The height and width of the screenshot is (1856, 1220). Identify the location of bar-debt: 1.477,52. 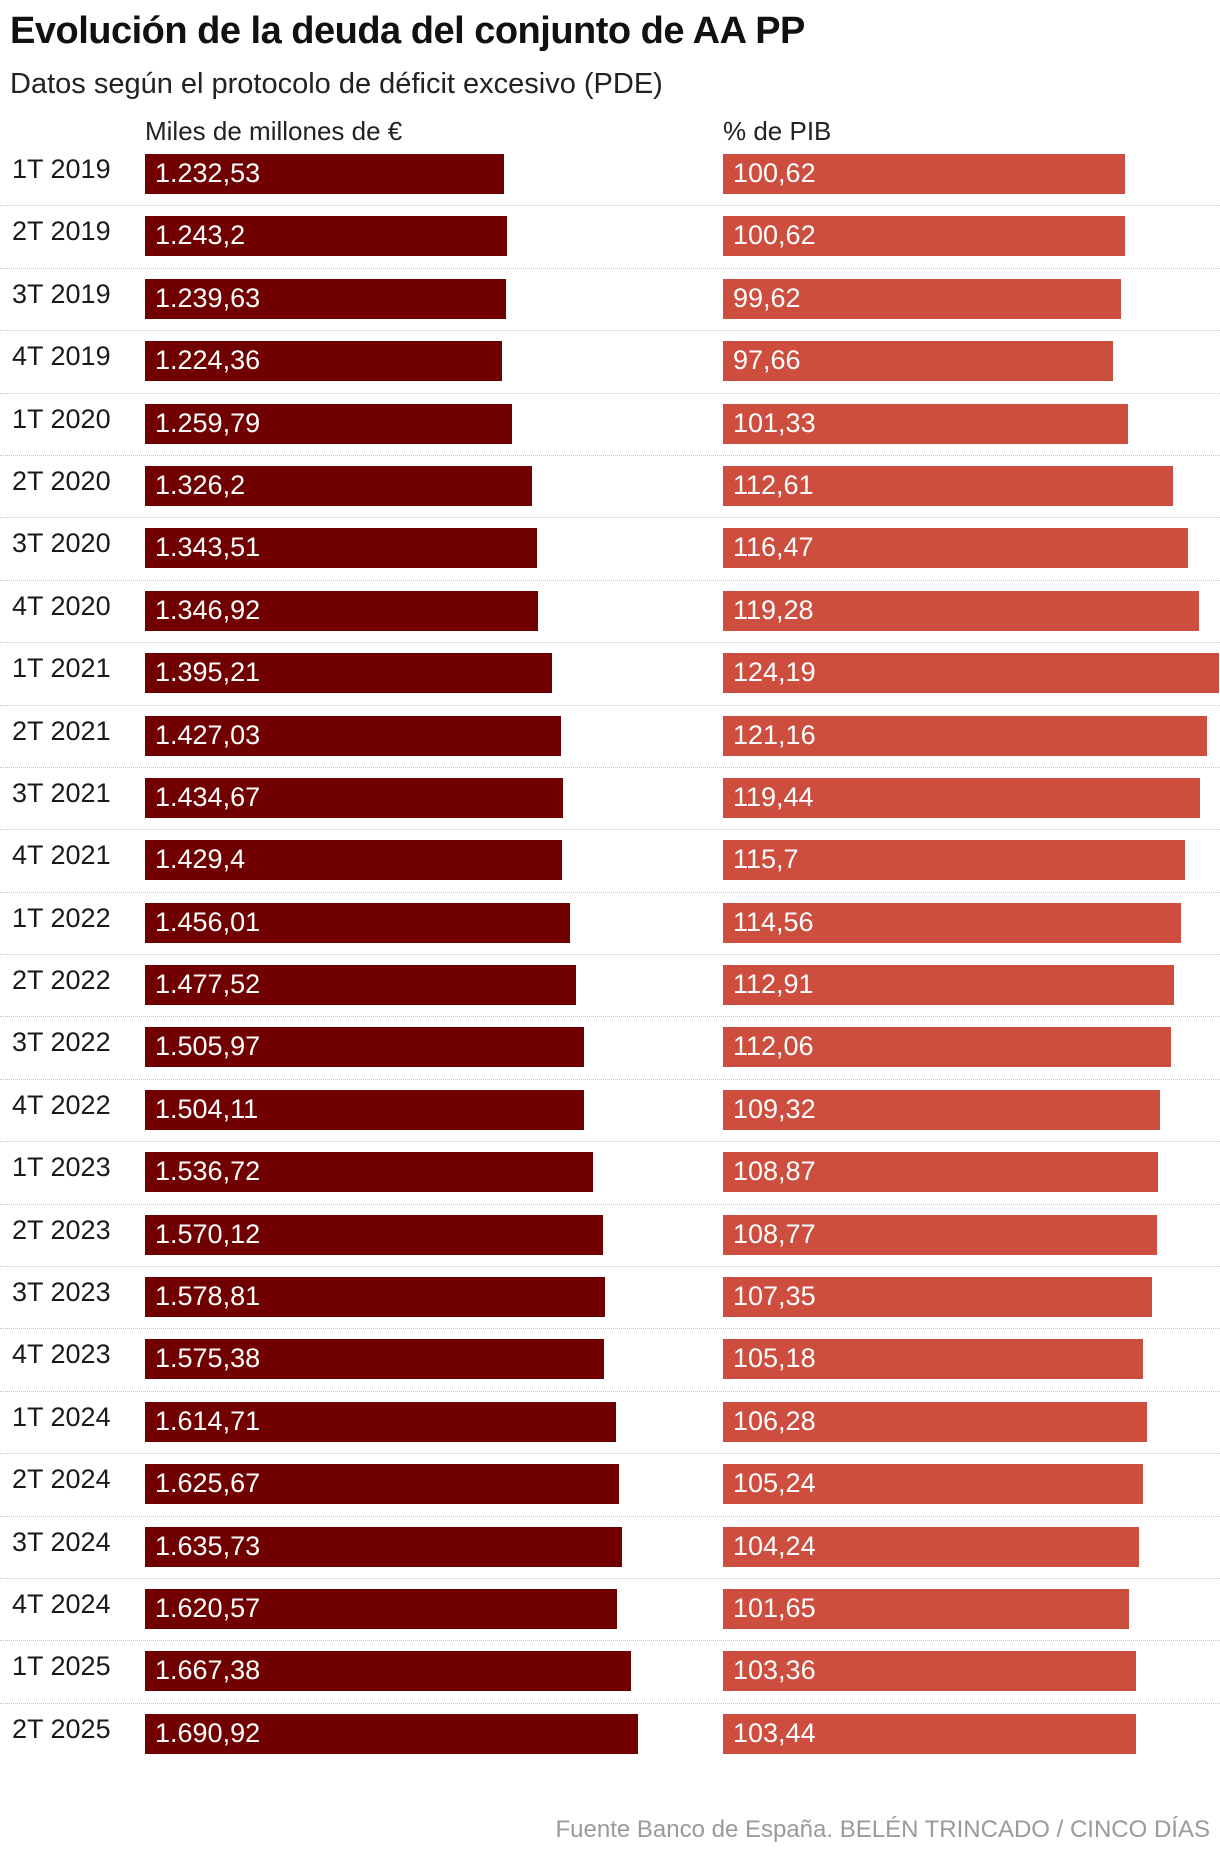
(360, 985).